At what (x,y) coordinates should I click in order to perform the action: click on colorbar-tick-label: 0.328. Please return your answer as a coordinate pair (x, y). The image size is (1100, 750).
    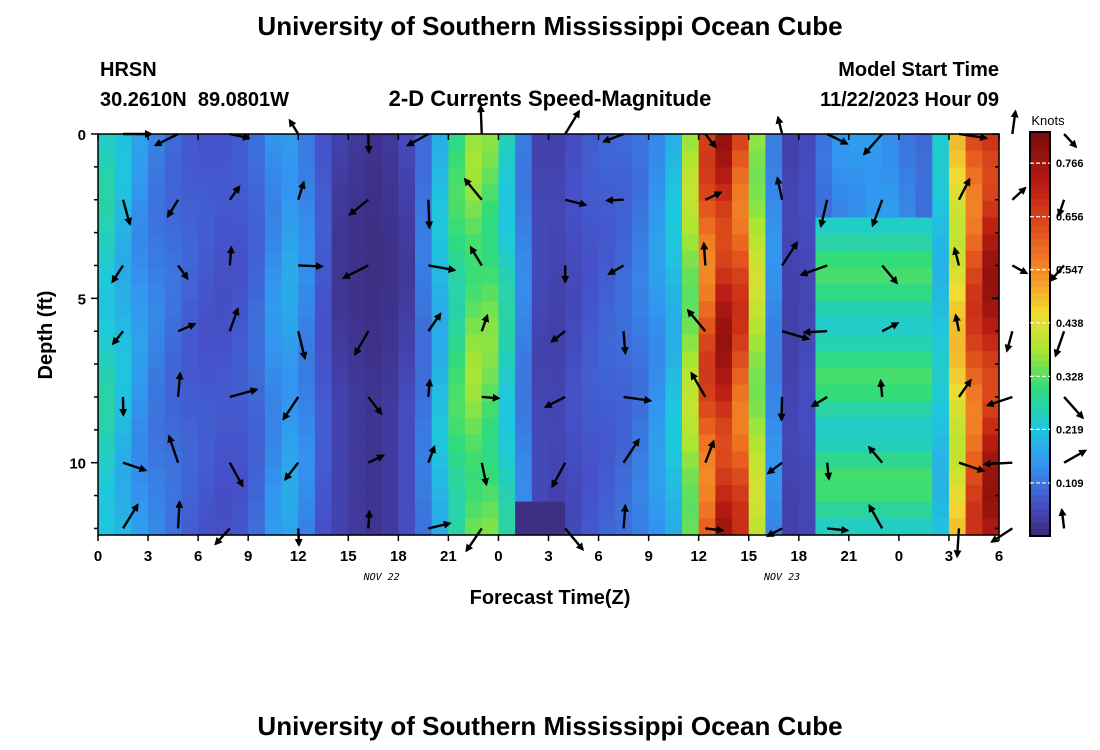
    Looking at the image, I should click on (1070, 377).